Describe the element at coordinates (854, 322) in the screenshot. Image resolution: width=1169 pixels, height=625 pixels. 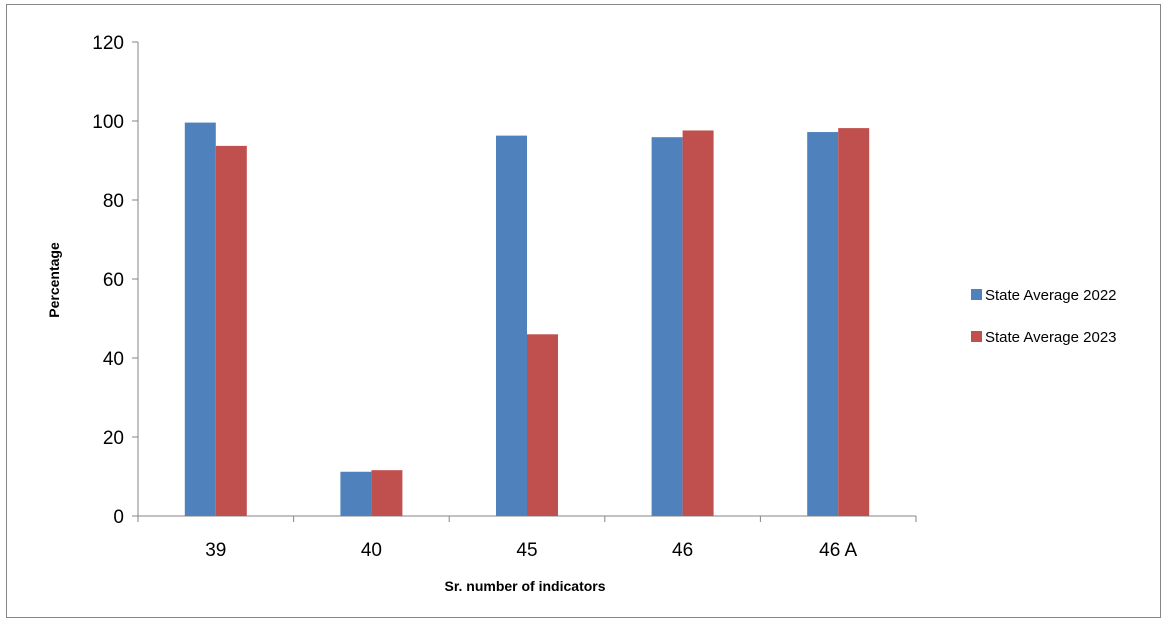
I see `bar-state-average-2023-46-a` at that location.